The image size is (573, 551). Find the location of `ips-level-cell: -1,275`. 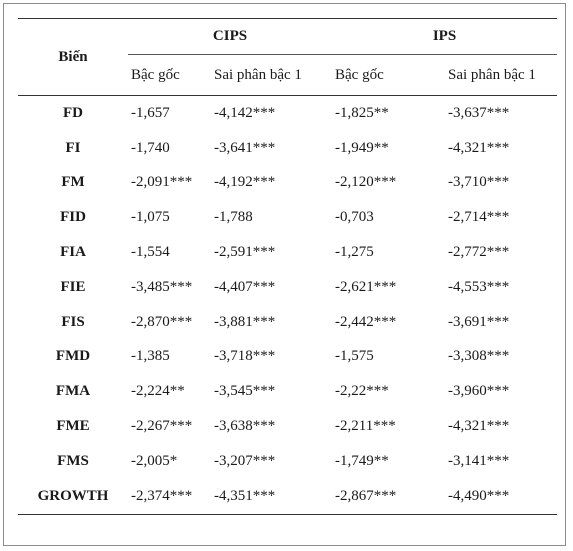

ips-level-cell: -1,275 is located at coordinates (354, 252).